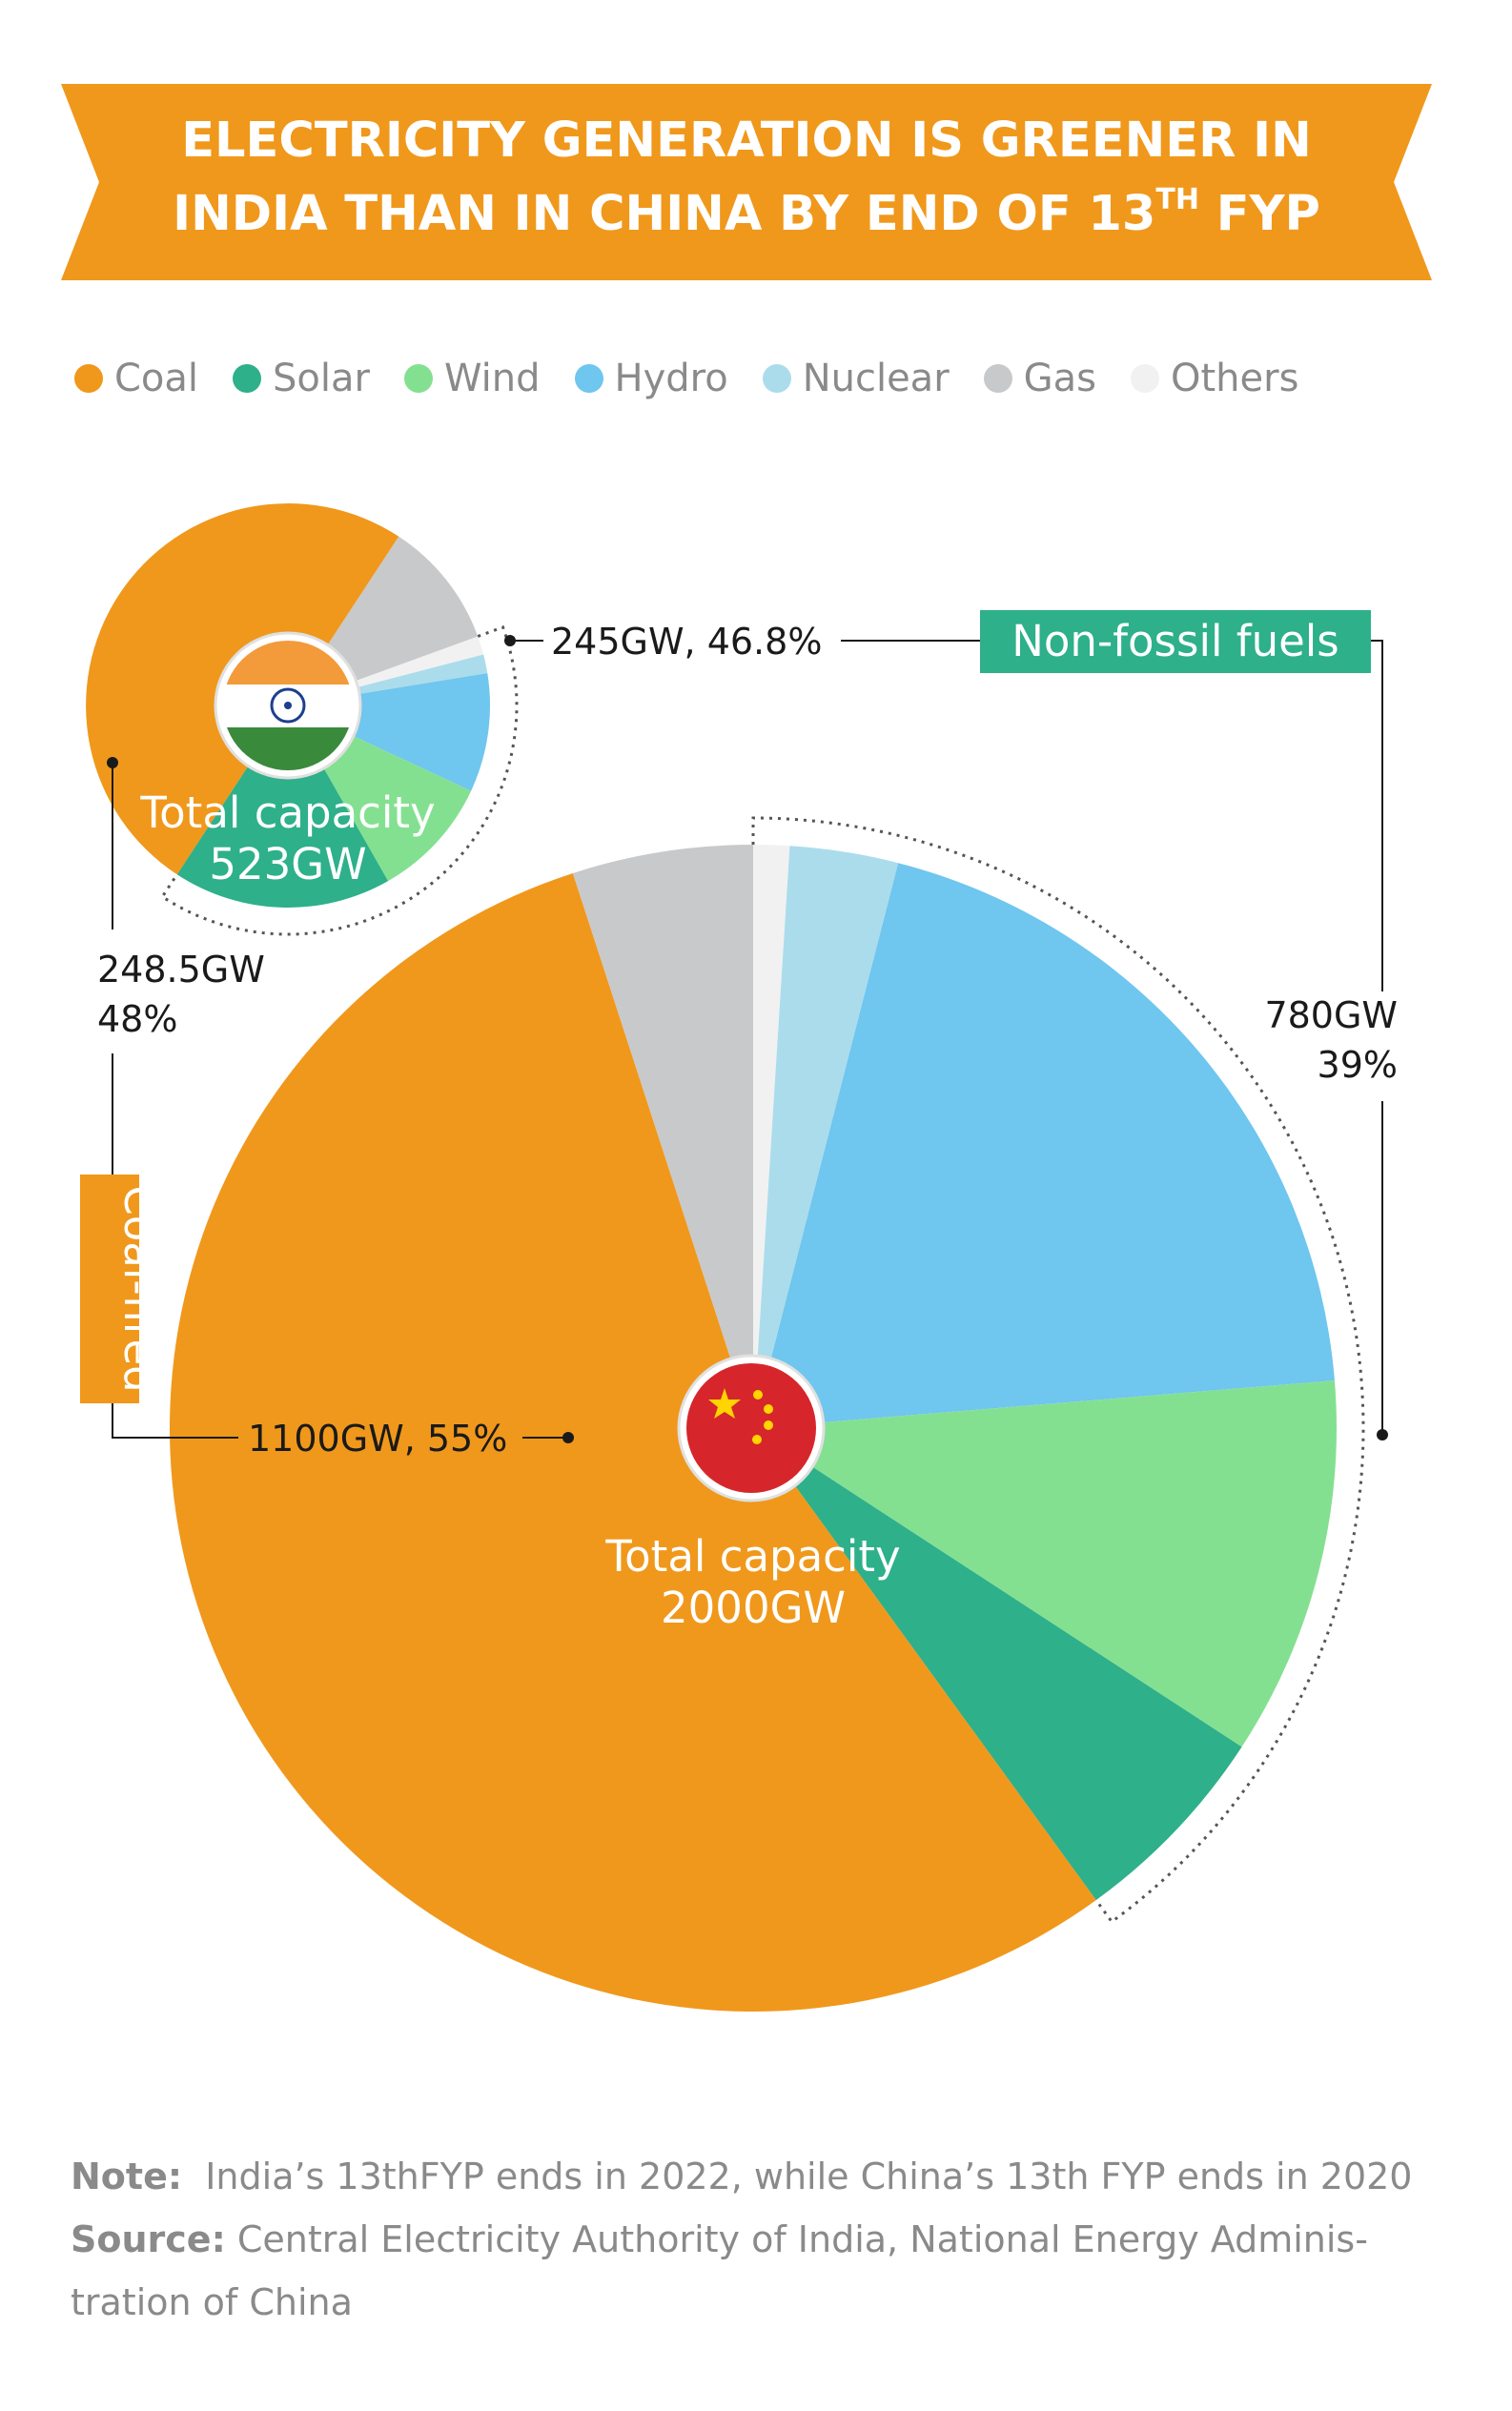 The image size is (1512, 2411). I want to click on note-label: Note:, so click(127, 2176).